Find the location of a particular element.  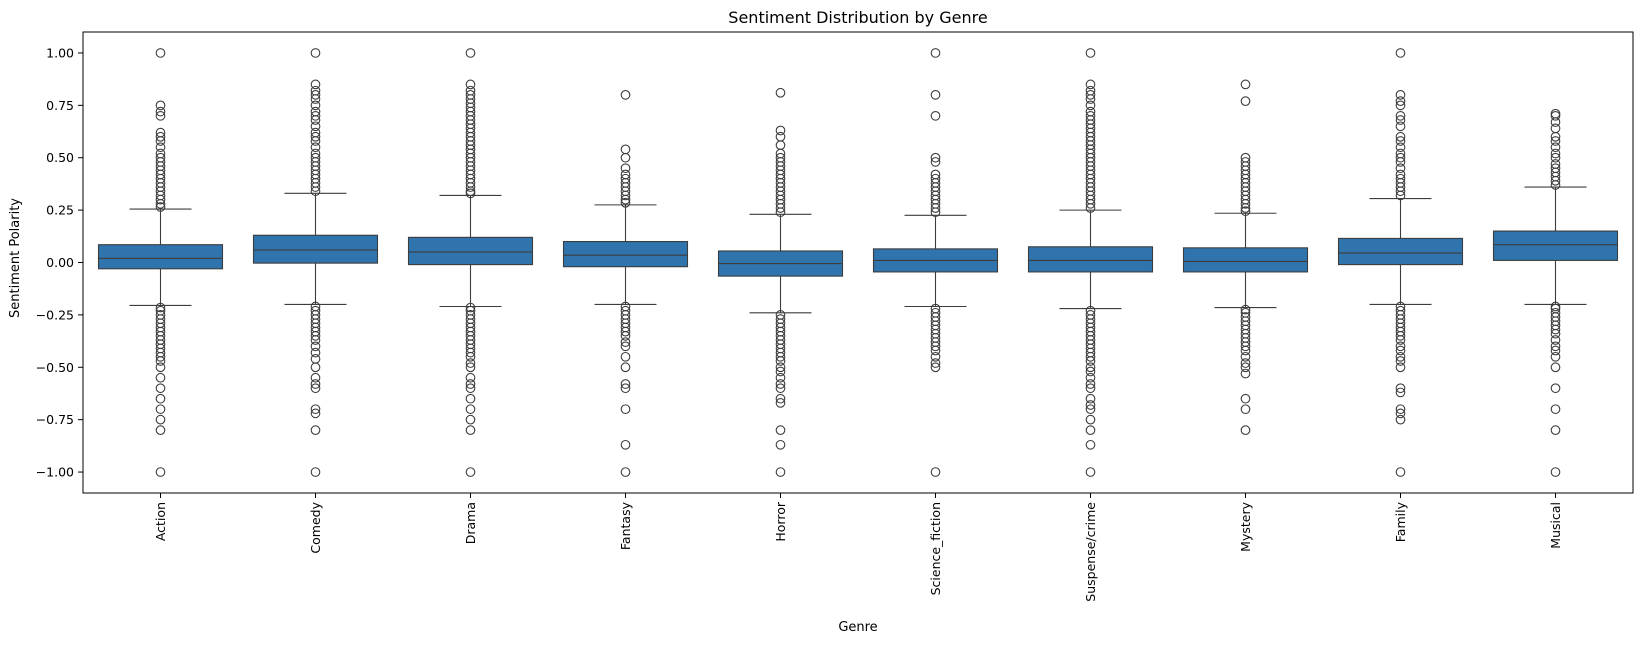

x-tick-label: Science_fiction is located at coordinates (935, 548).